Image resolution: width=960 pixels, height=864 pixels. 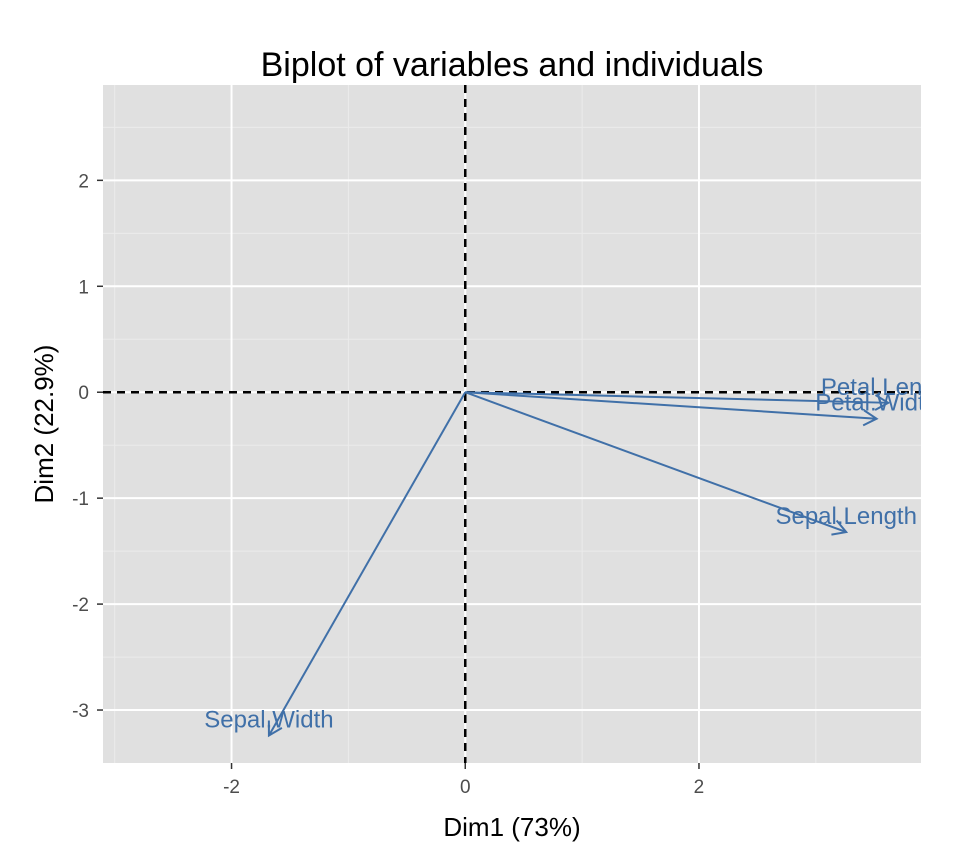 I want to click on variable-label-petal-length: Petal.Length, so click(x=888, y=387).